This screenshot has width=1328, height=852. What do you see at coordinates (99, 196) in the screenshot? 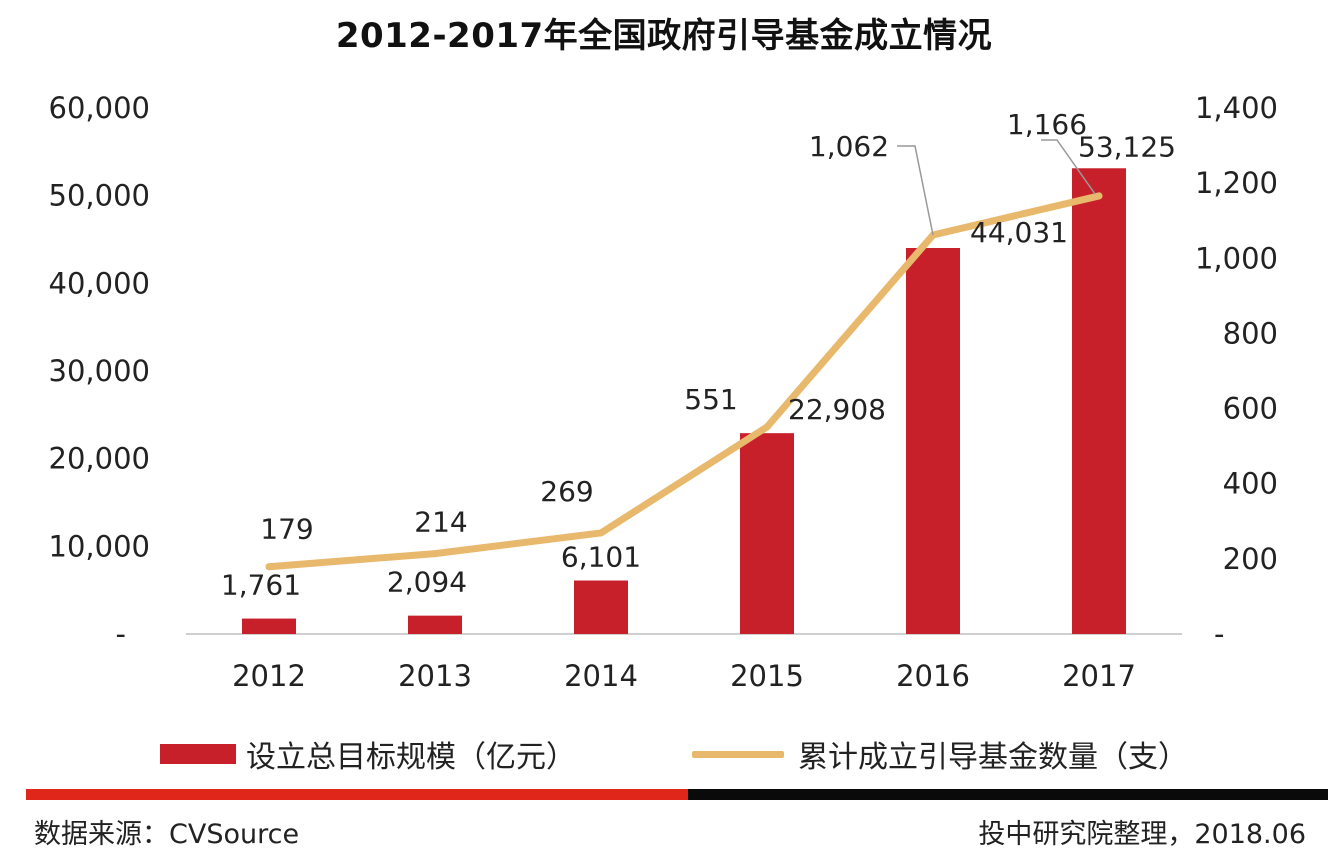
I see `left-axis-tick-label: 50,000` at bounding box center [99, 196].